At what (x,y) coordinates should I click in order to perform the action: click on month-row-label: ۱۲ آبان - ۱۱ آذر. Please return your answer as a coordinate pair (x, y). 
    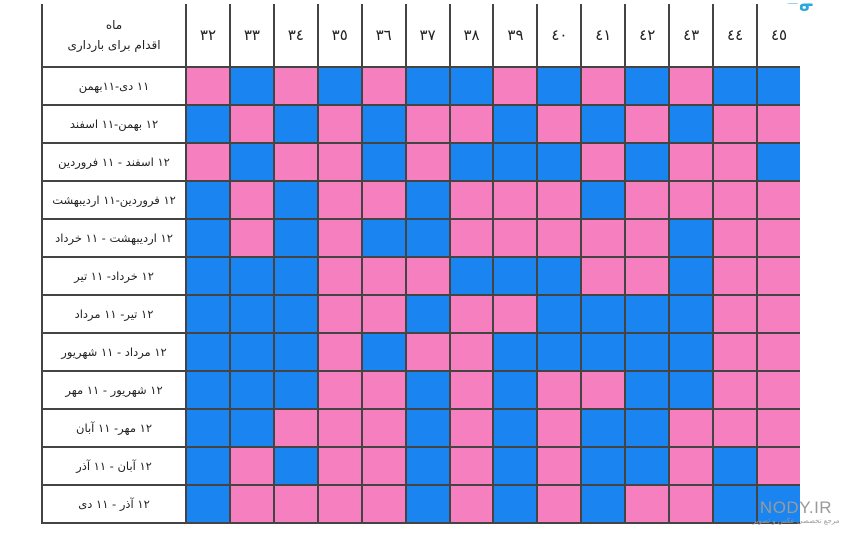
    Looking at the image, I should click on (114, 466).